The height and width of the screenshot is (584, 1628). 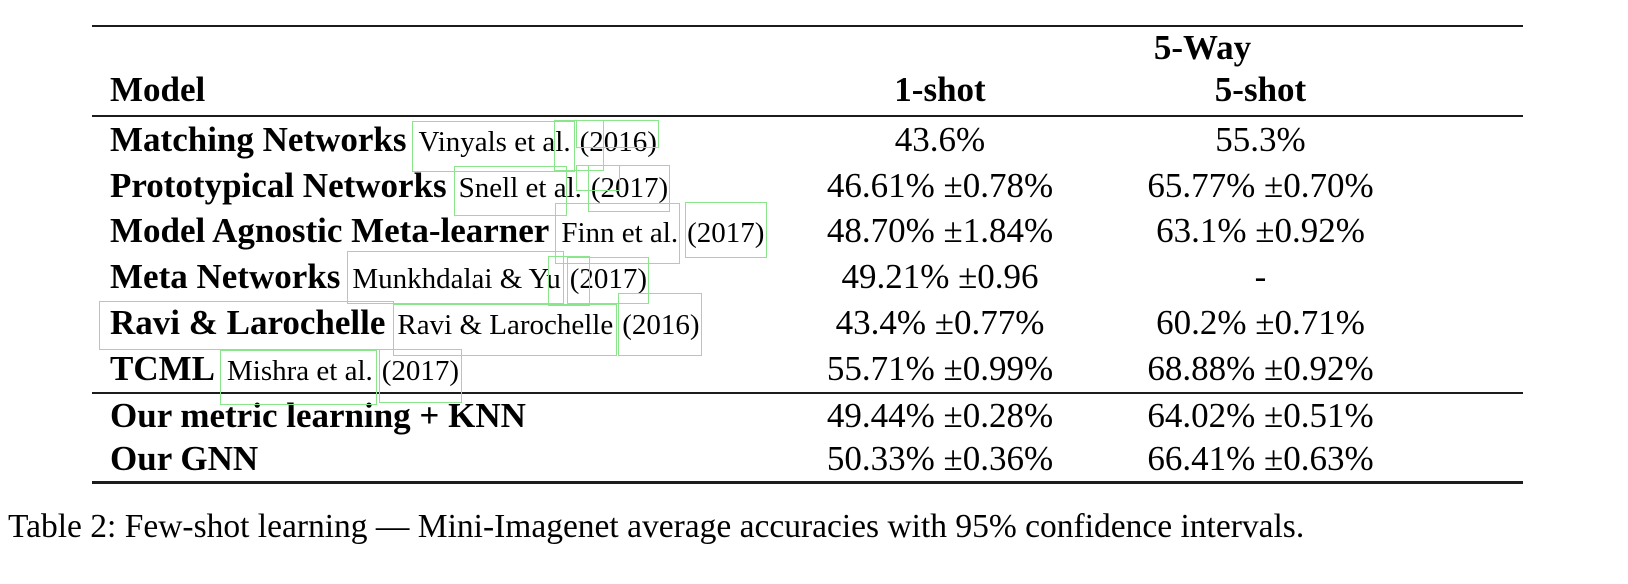 What do you see at coordinates (807, 459) in the screenshot?
I see `table-row: Our GNN 50.33% ±0.36% 66.41% ±0.63%` at bounding box center [807, 459].